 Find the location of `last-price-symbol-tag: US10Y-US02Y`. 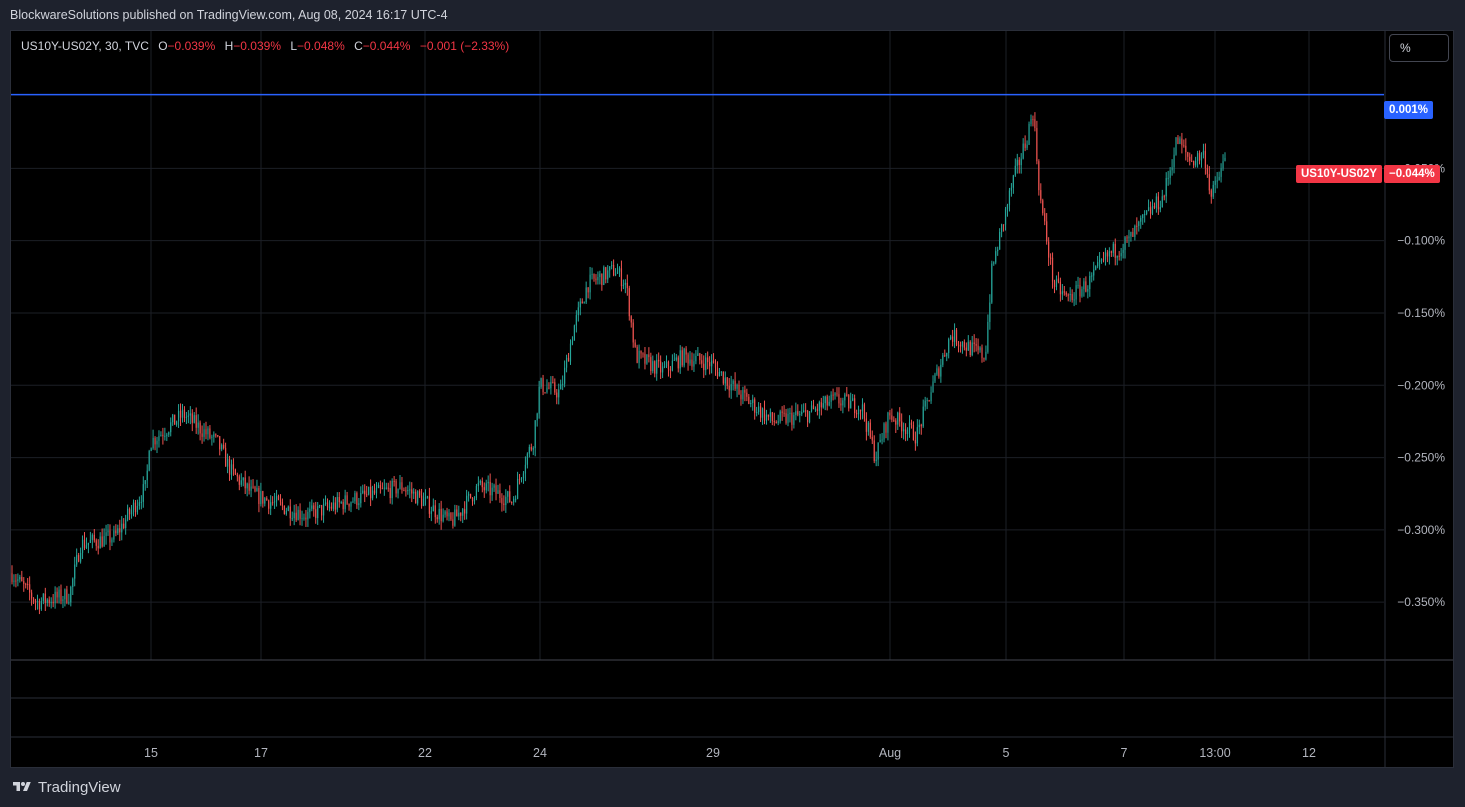

last-price-symbol-tag: US10Y-US02Y is located at coordinates (1339, 174).